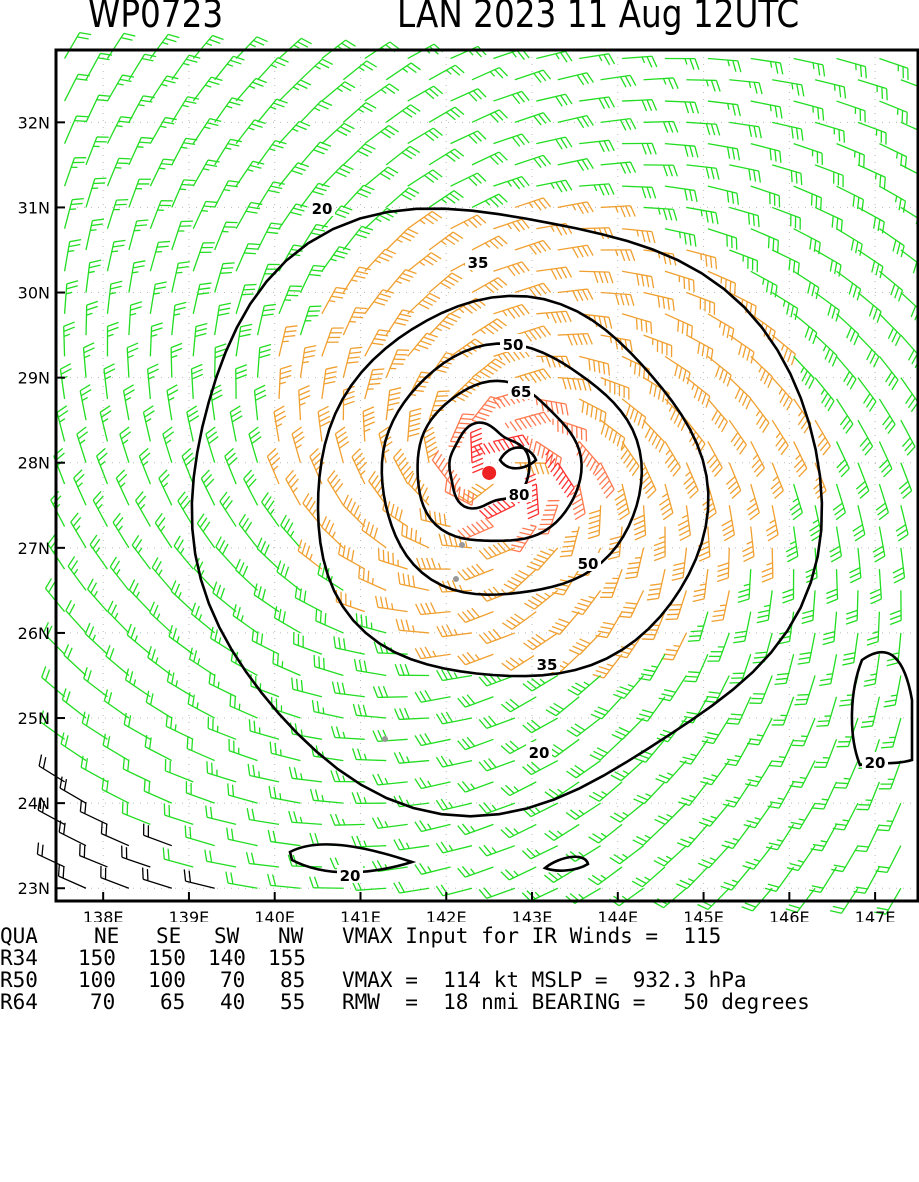 The width and height of the screenshot is (919, 1182). I want to click on lon-label: 147E, so click(875, 915).